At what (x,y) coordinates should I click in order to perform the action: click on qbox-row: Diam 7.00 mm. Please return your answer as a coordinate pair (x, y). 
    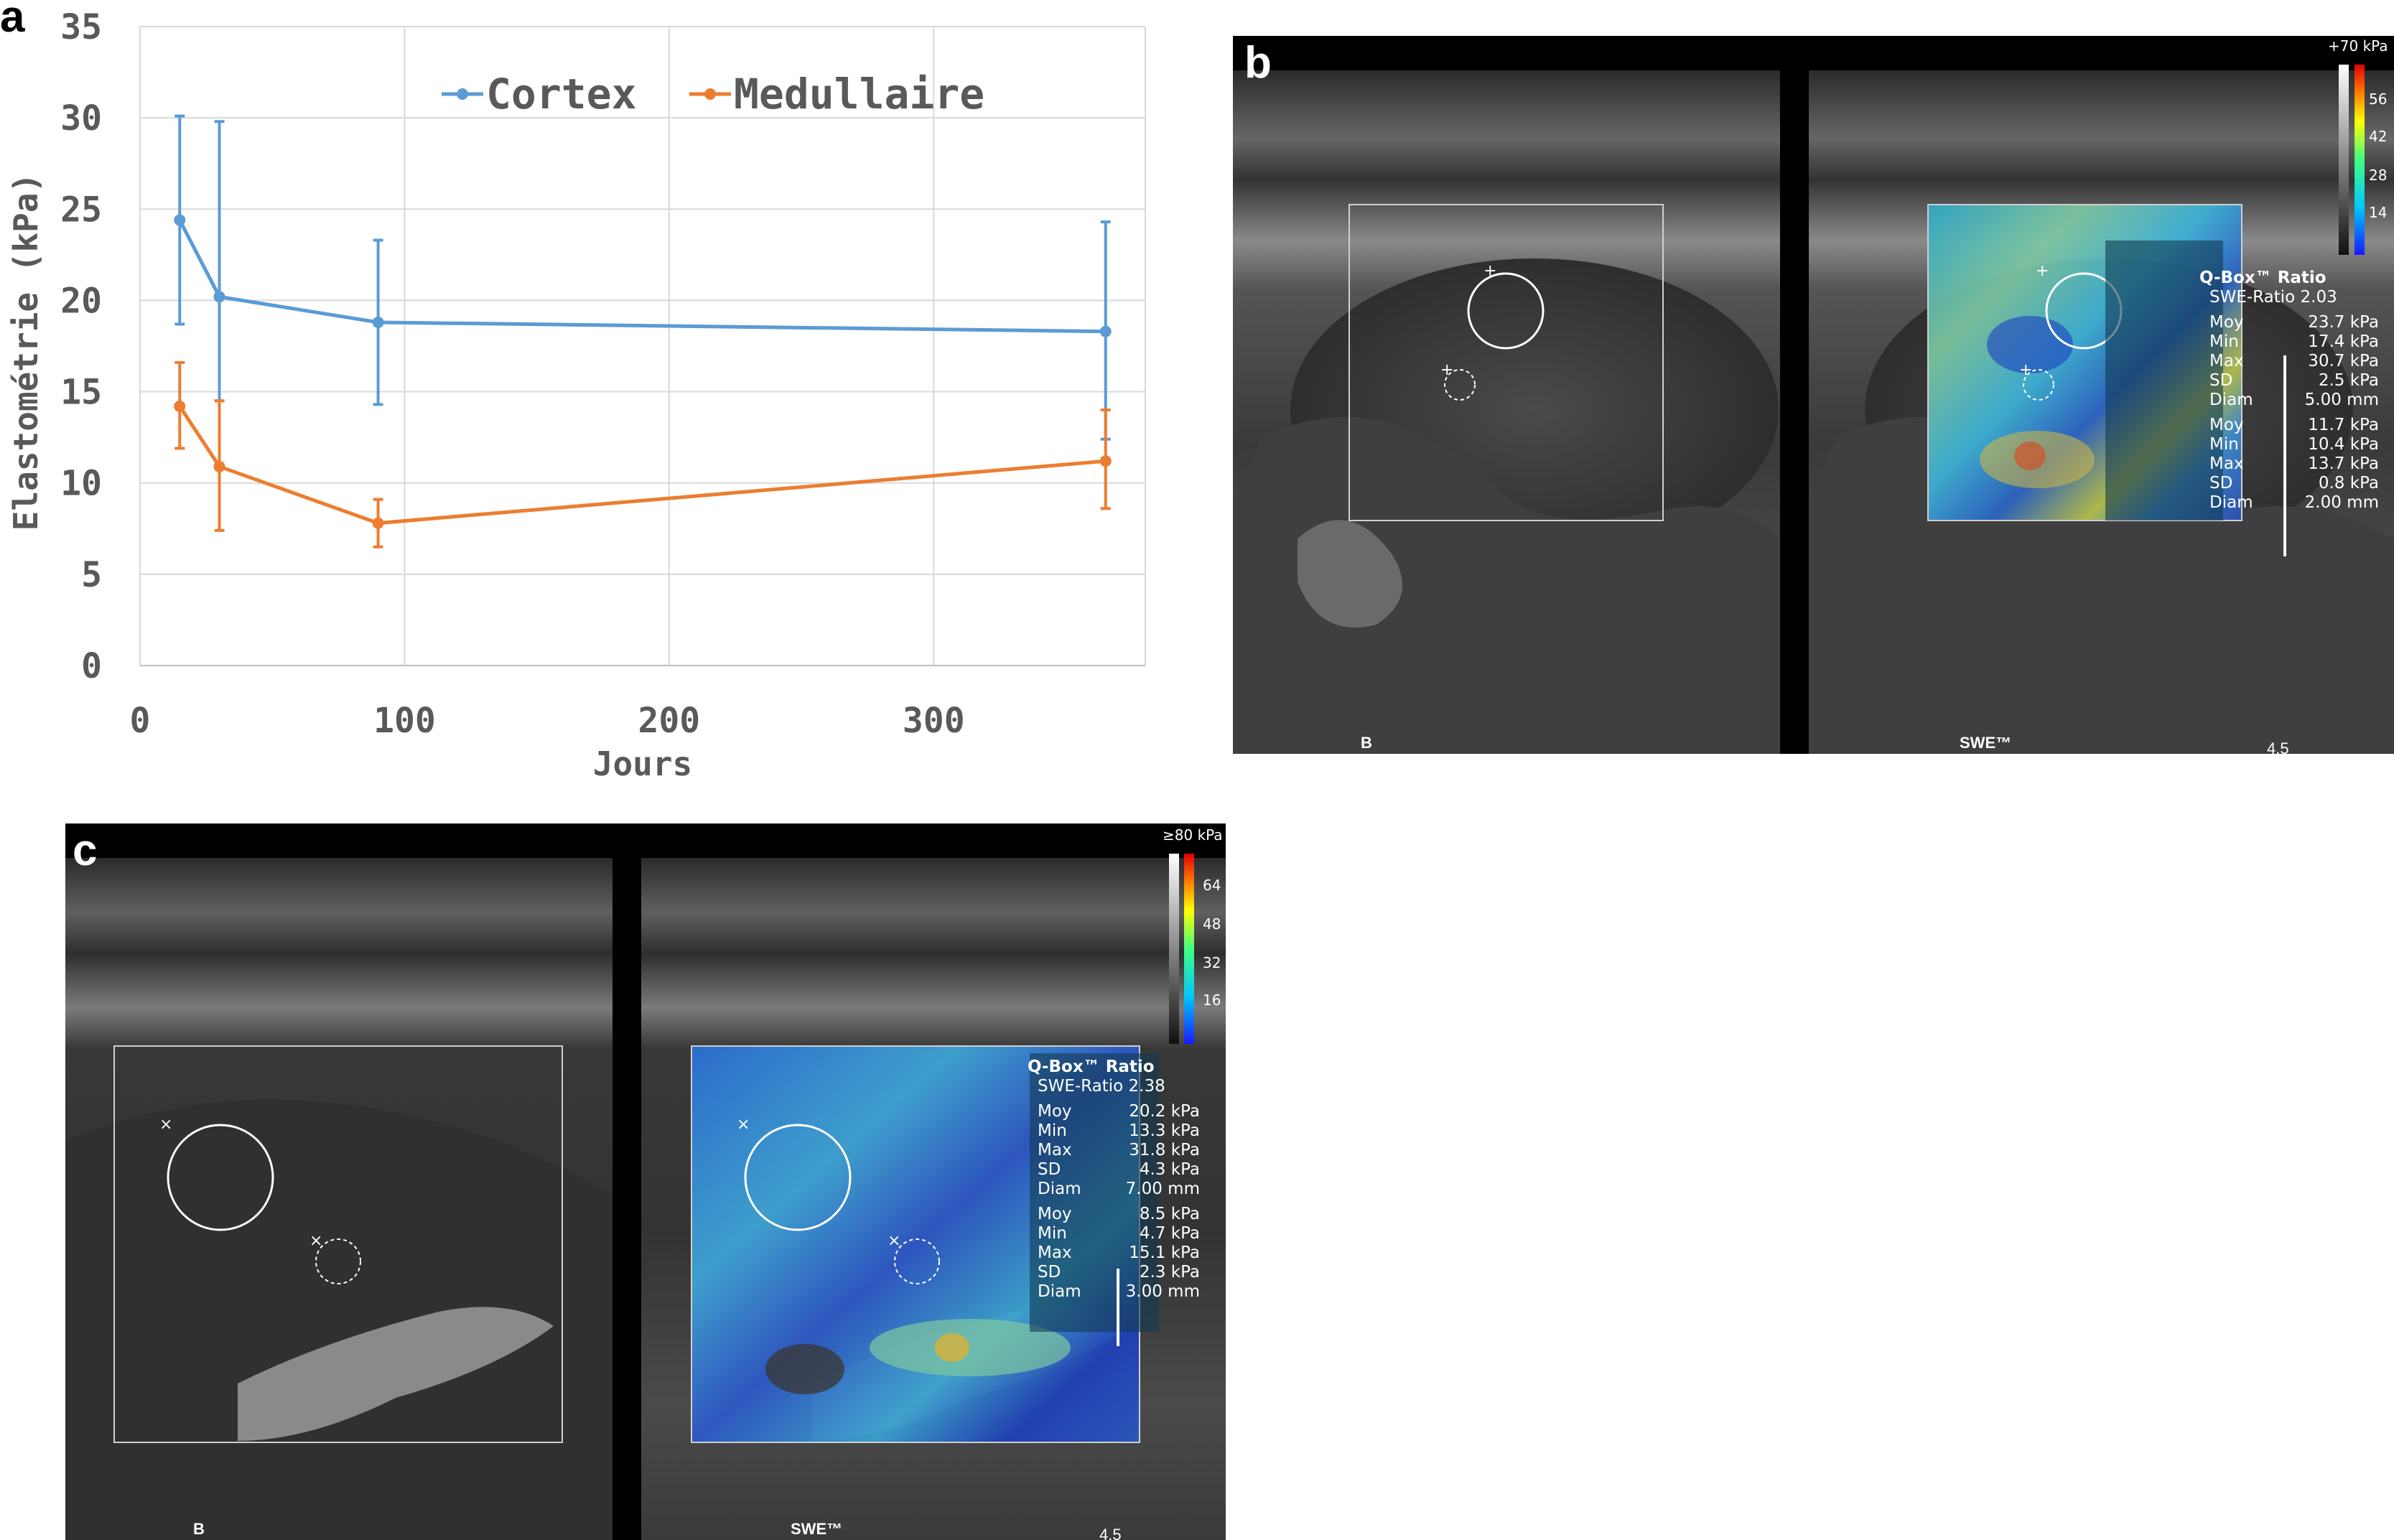
    Looking at the image, I should click on (1114, 1189).